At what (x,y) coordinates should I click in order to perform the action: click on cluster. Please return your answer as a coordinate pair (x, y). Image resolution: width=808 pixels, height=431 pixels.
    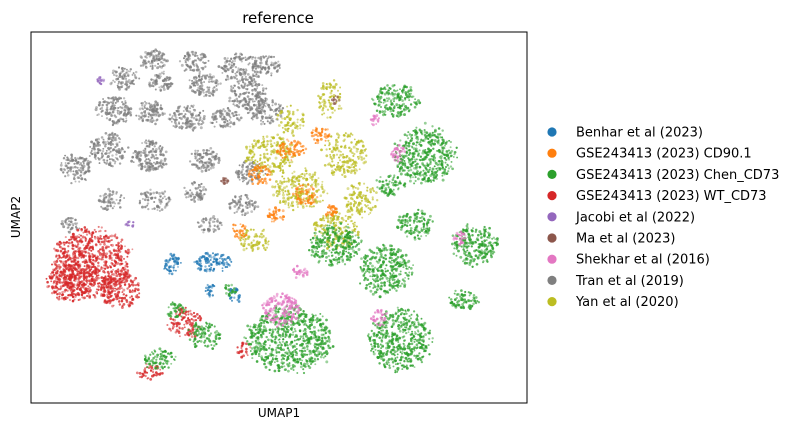
    Looking at the image, I should click on (209, 224).